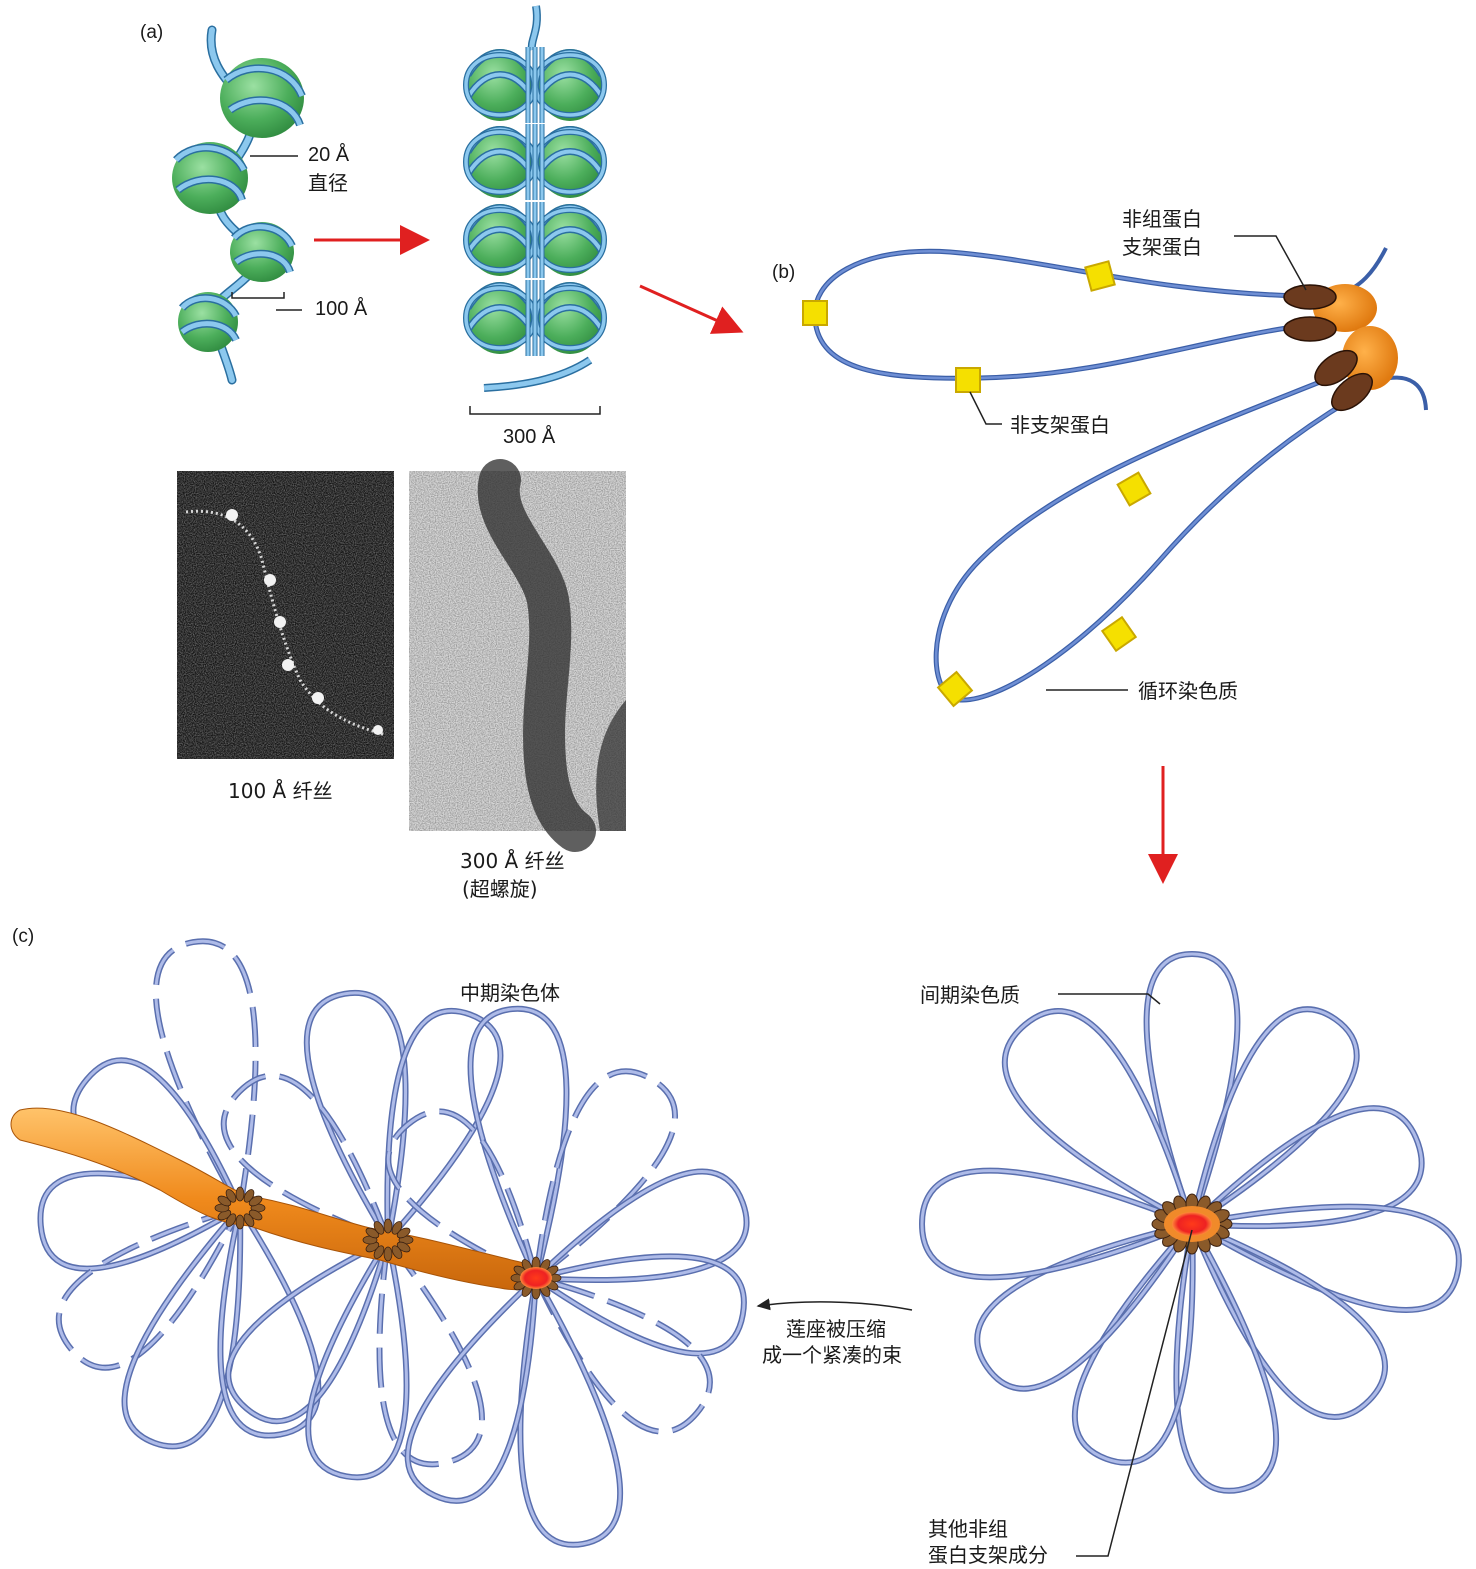  Describe the element at coordinates (510, 993) in the screenshot. I see `label-metaphase: 中期染色体` at that location.